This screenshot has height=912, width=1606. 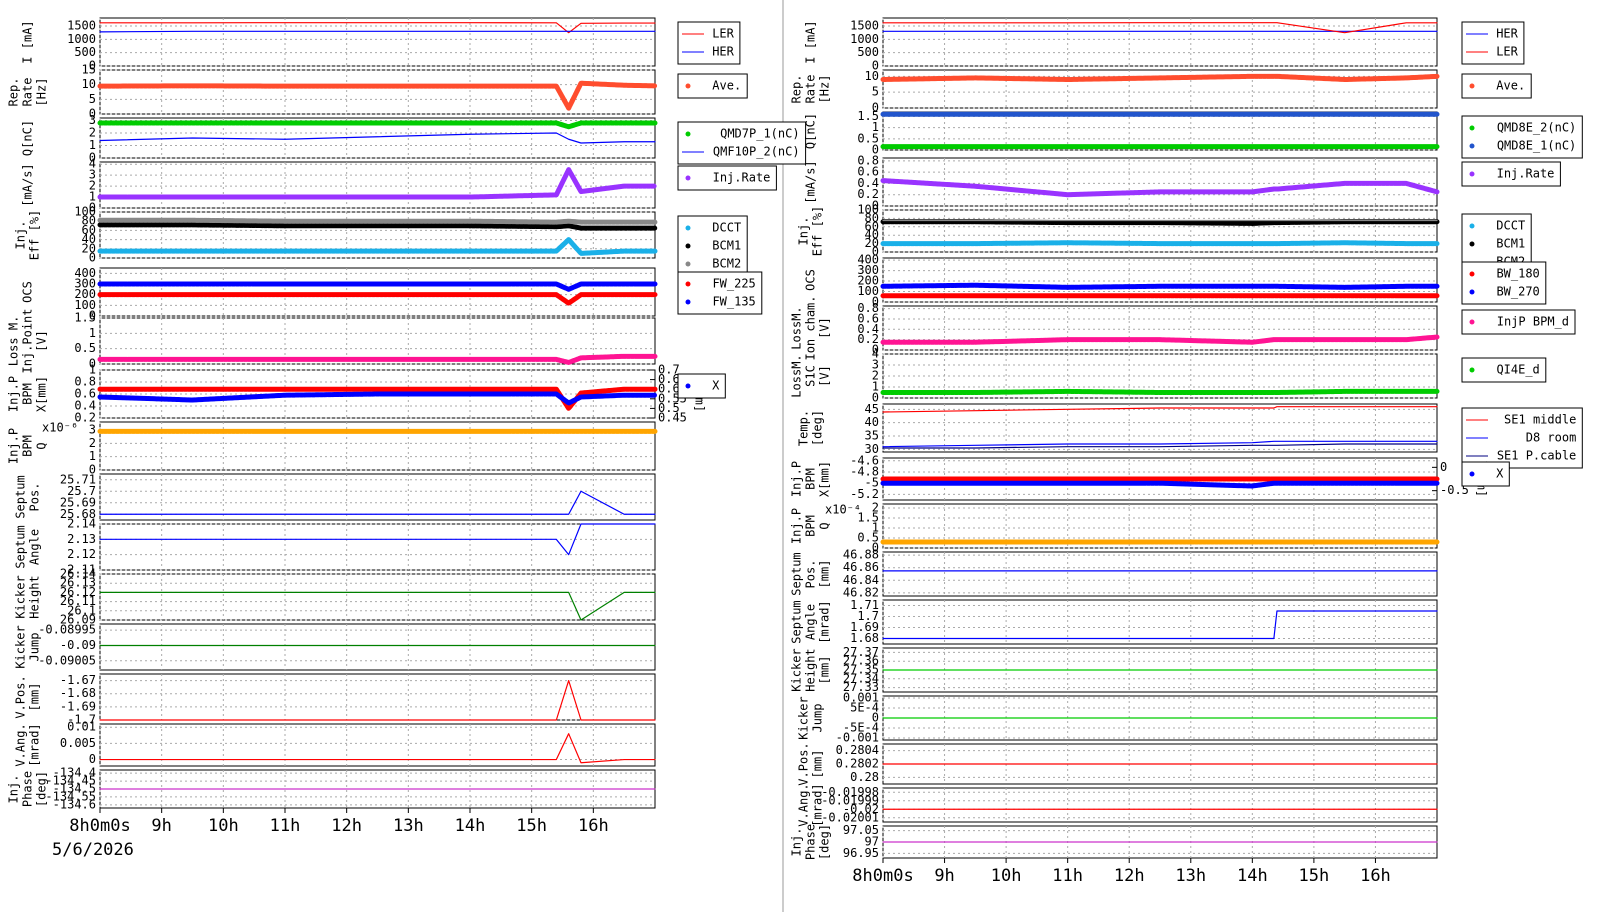 What do you see at coordinates (1536, 146) in the screenshot?
I see `legend-label: QMD8E_1(nC)` at bounding box center [1536, 146].